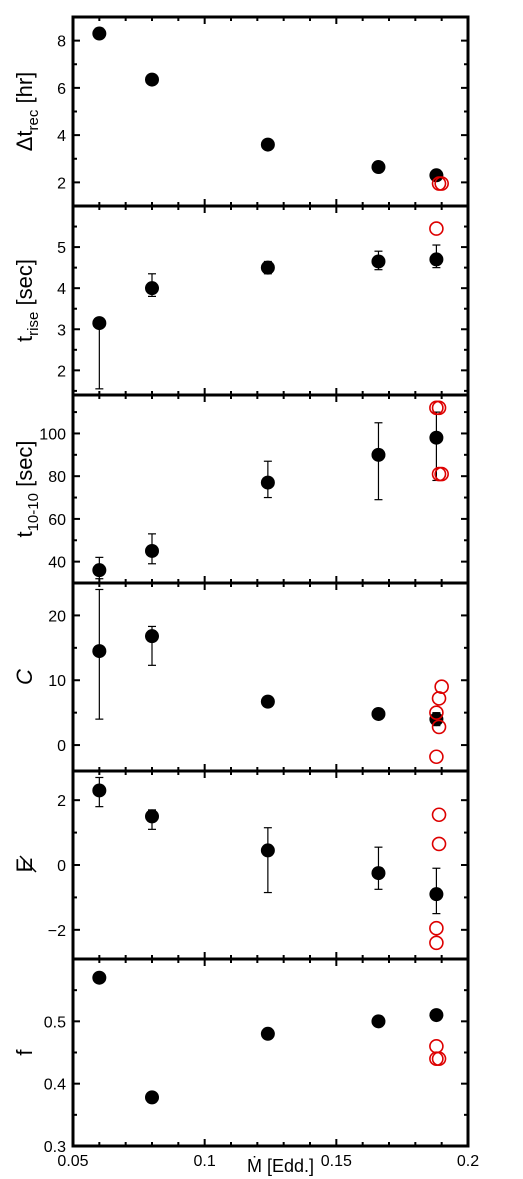  I want to click on y-axis-label-base: Δt, so click(24, 140).